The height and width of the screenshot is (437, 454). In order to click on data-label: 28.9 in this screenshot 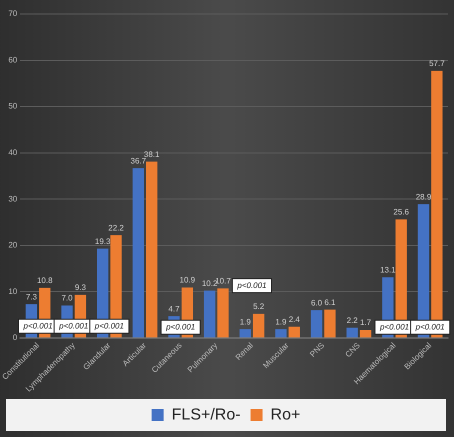, I will do `click(424, 197)`.